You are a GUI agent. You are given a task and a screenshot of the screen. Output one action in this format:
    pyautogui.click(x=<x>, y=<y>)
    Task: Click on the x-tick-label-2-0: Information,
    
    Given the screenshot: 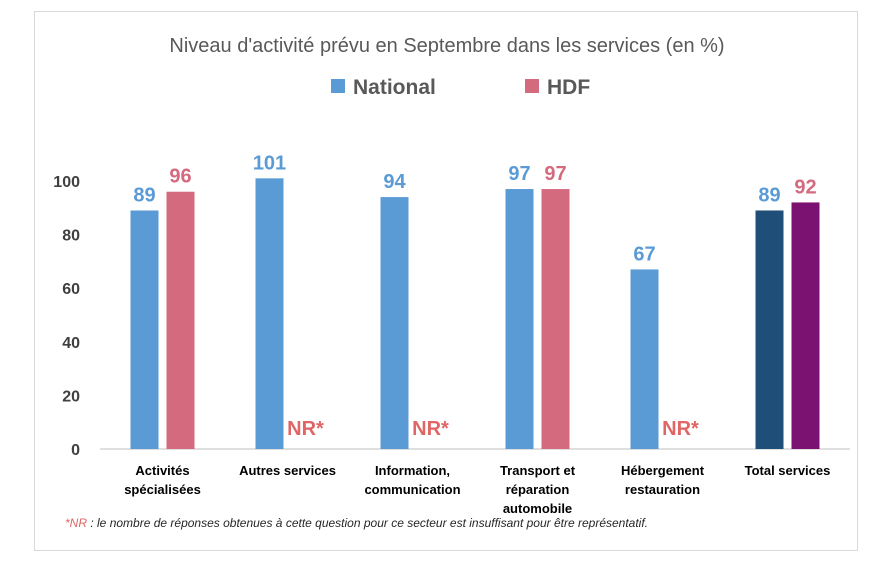 What is the action you would take?
    pyautogui.click(x=412, y=470)
    